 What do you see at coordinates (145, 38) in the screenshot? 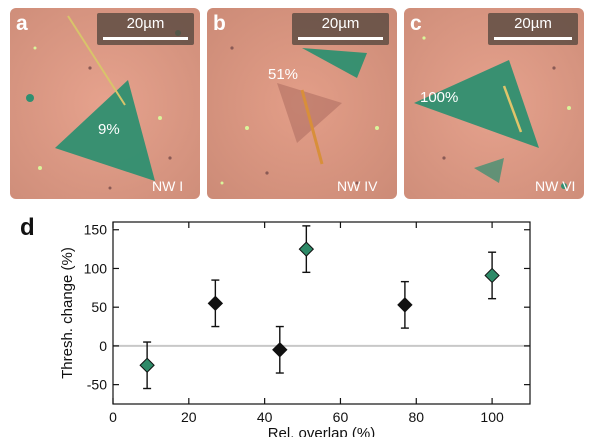
I see `scale-line-a` at bounding box center [145, 38].